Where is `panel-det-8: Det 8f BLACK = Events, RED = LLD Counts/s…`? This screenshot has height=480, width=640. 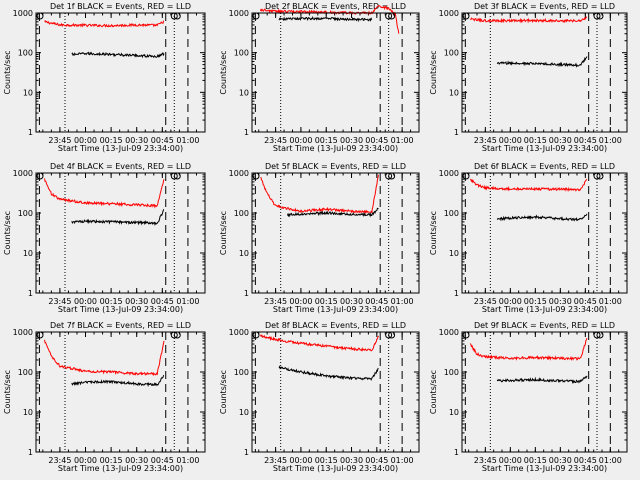
panel-det-8: Det 8f BLACK = Events, RED = LLD Counts/s… is located at coordinates (319, 397).